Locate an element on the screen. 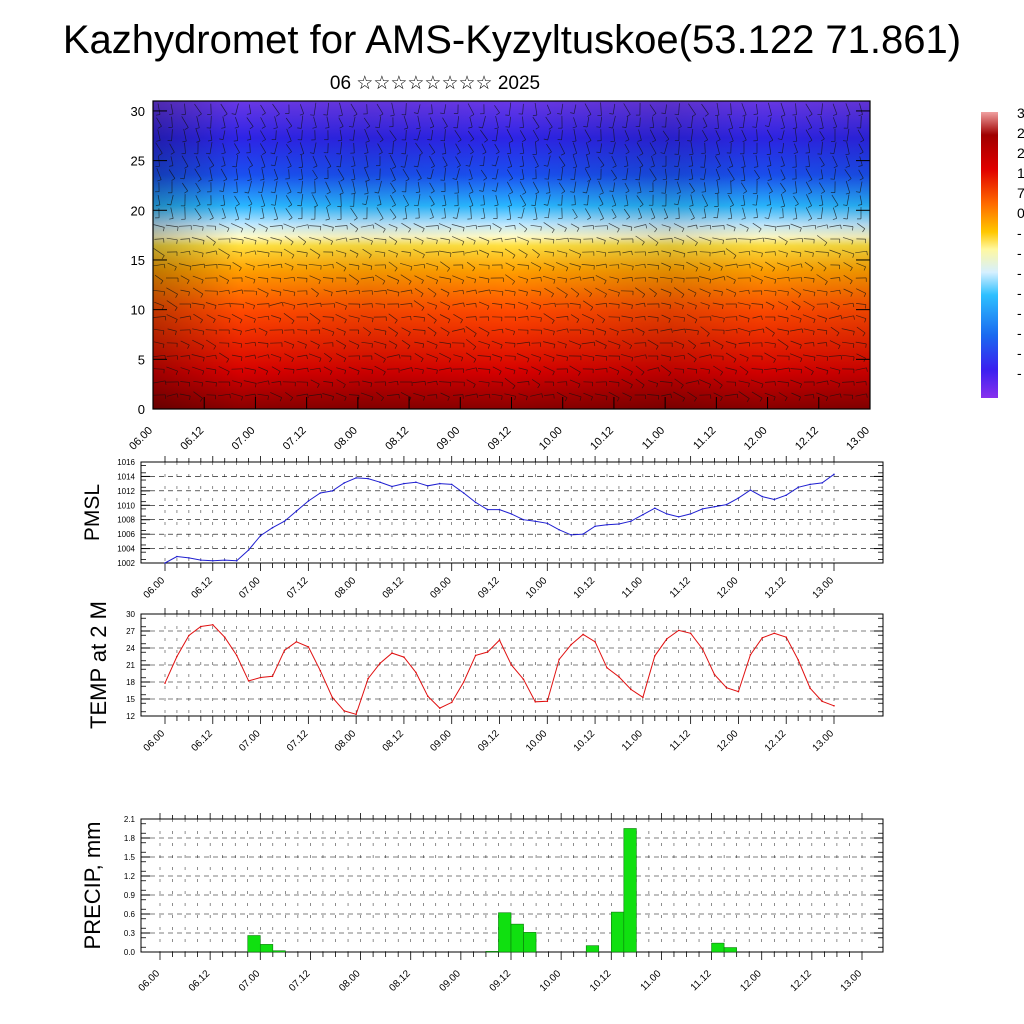  pmsl-x-tick-label: 07.00 is located at coordinates (250, 588).